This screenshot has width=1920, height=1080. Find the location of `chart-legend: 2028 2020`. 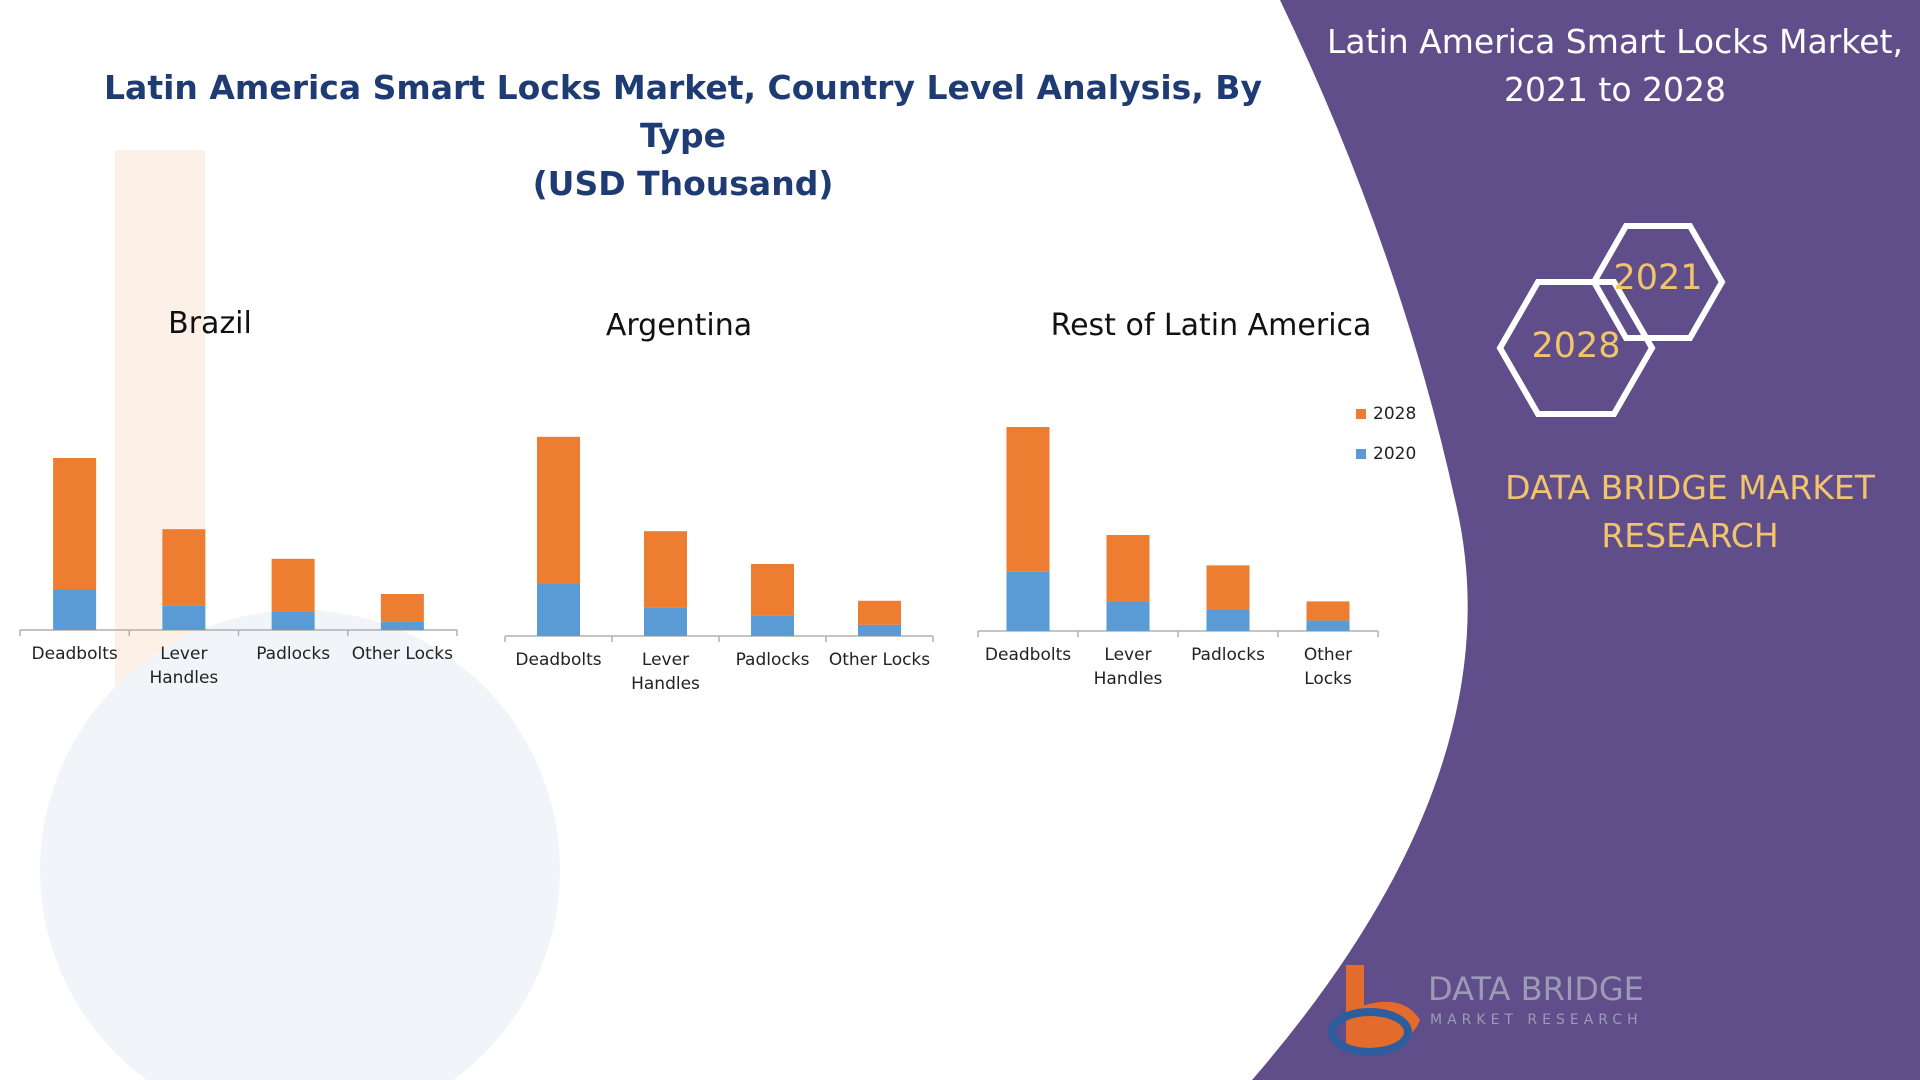

chart-legend: 2028 2020 is located at coordinates (1386, 434).